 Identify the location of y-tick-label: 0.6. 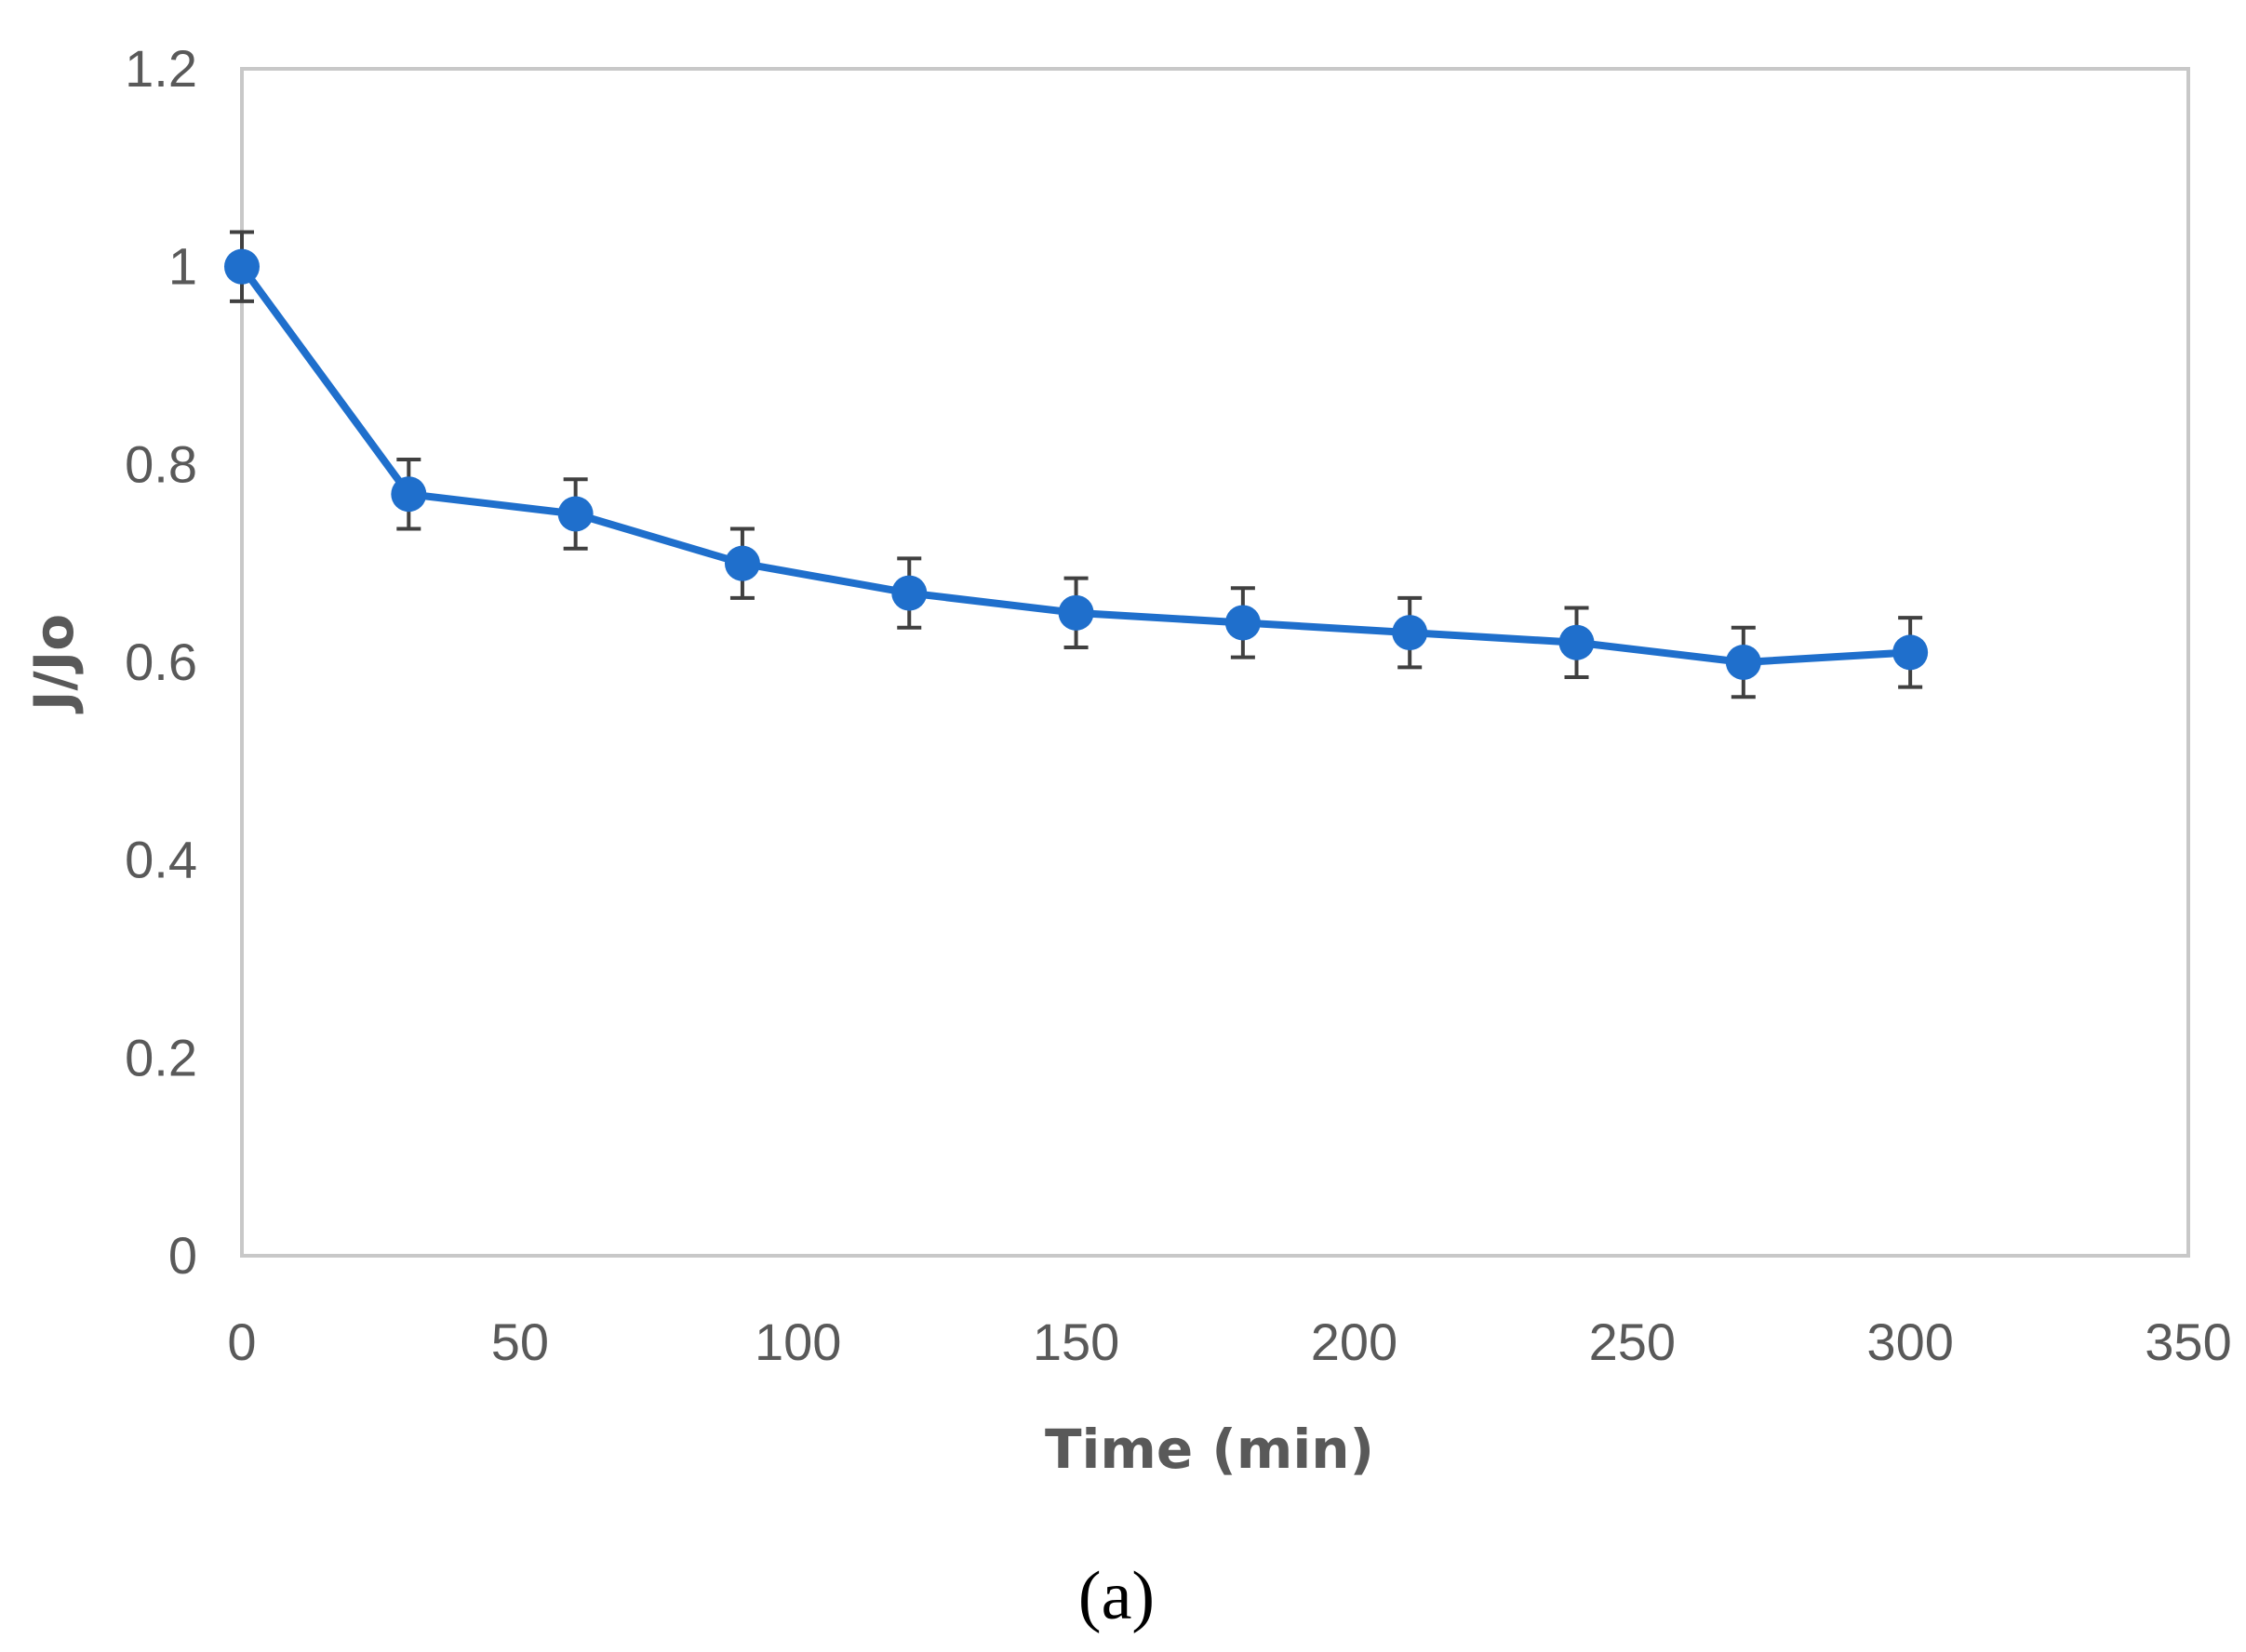
(161, 662).